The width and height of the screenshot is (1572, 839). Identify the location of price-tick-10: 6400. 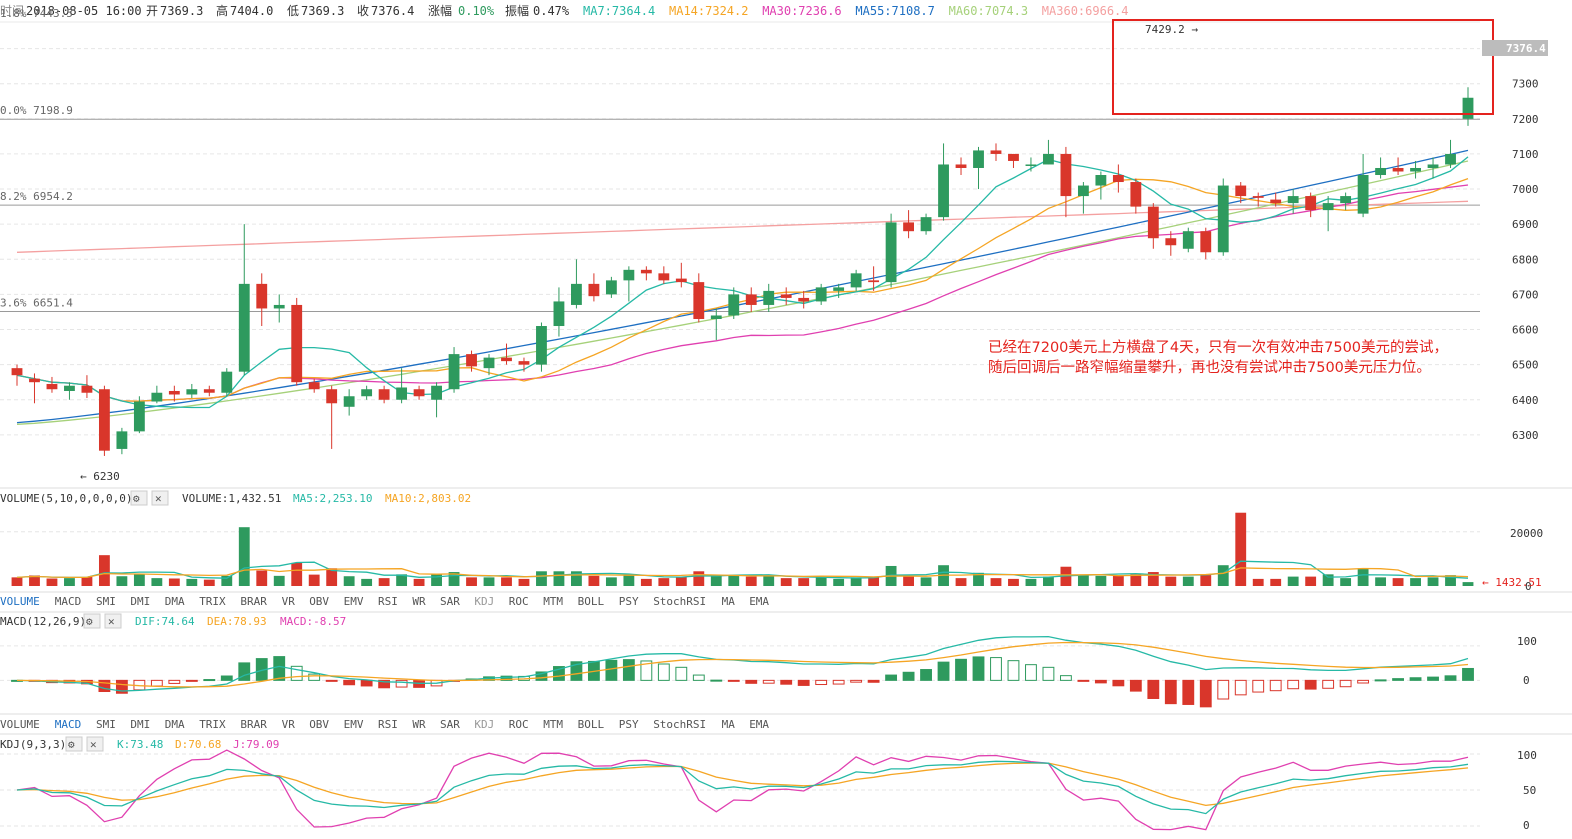
(1525, 400).